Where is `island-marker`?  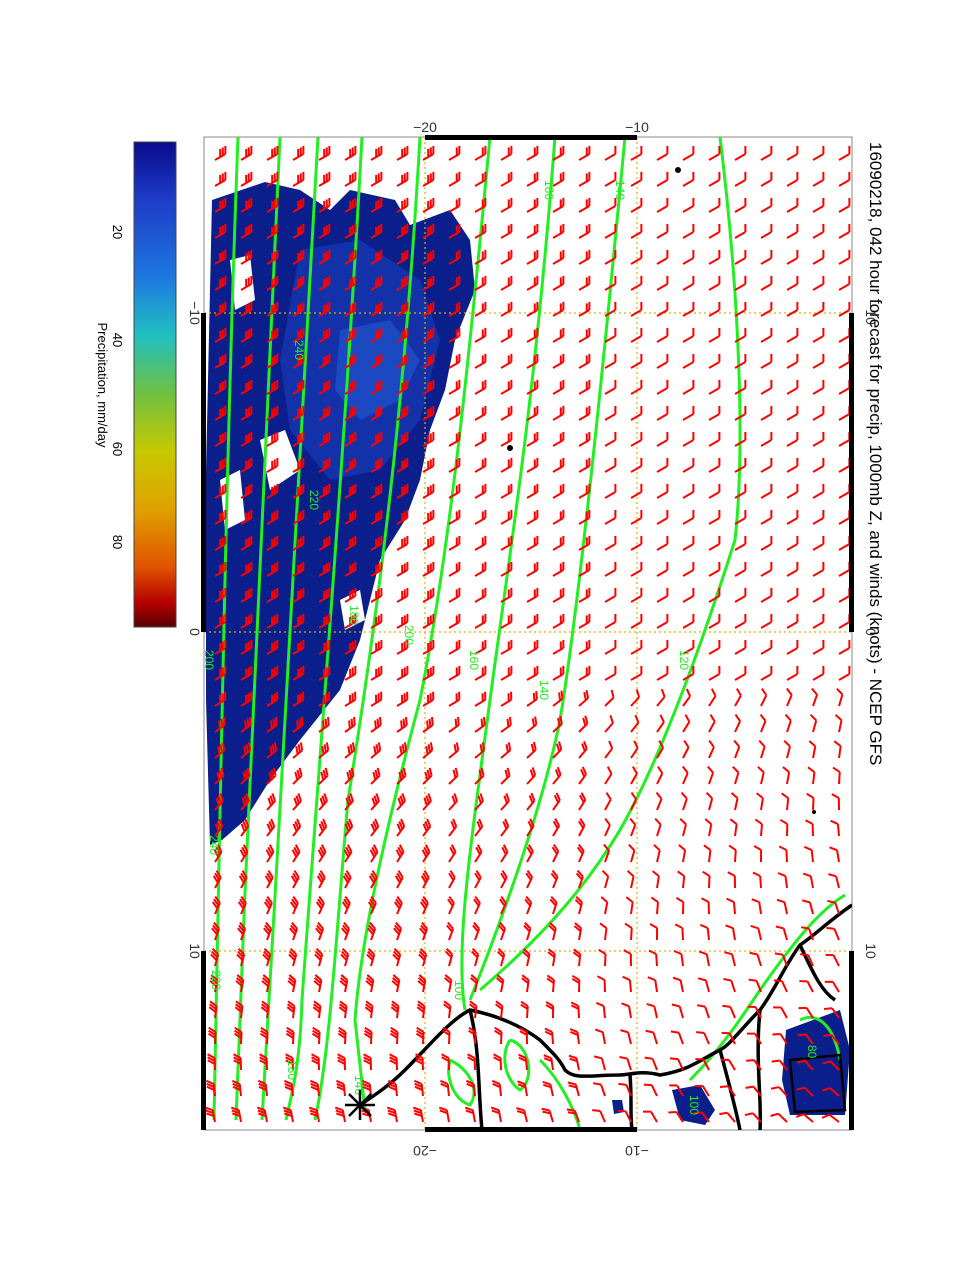 island-marker is located at coordinates (814, 812).